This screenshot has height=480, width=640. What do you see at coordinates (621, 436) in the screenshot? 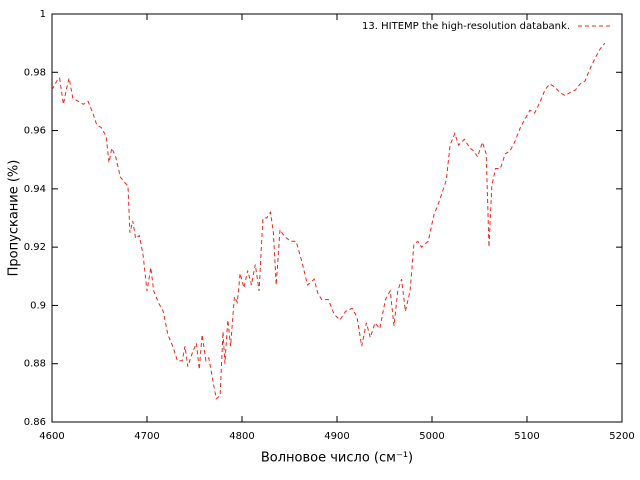
I see `x-tick-label: 5200` at bounding box center [621, 436].